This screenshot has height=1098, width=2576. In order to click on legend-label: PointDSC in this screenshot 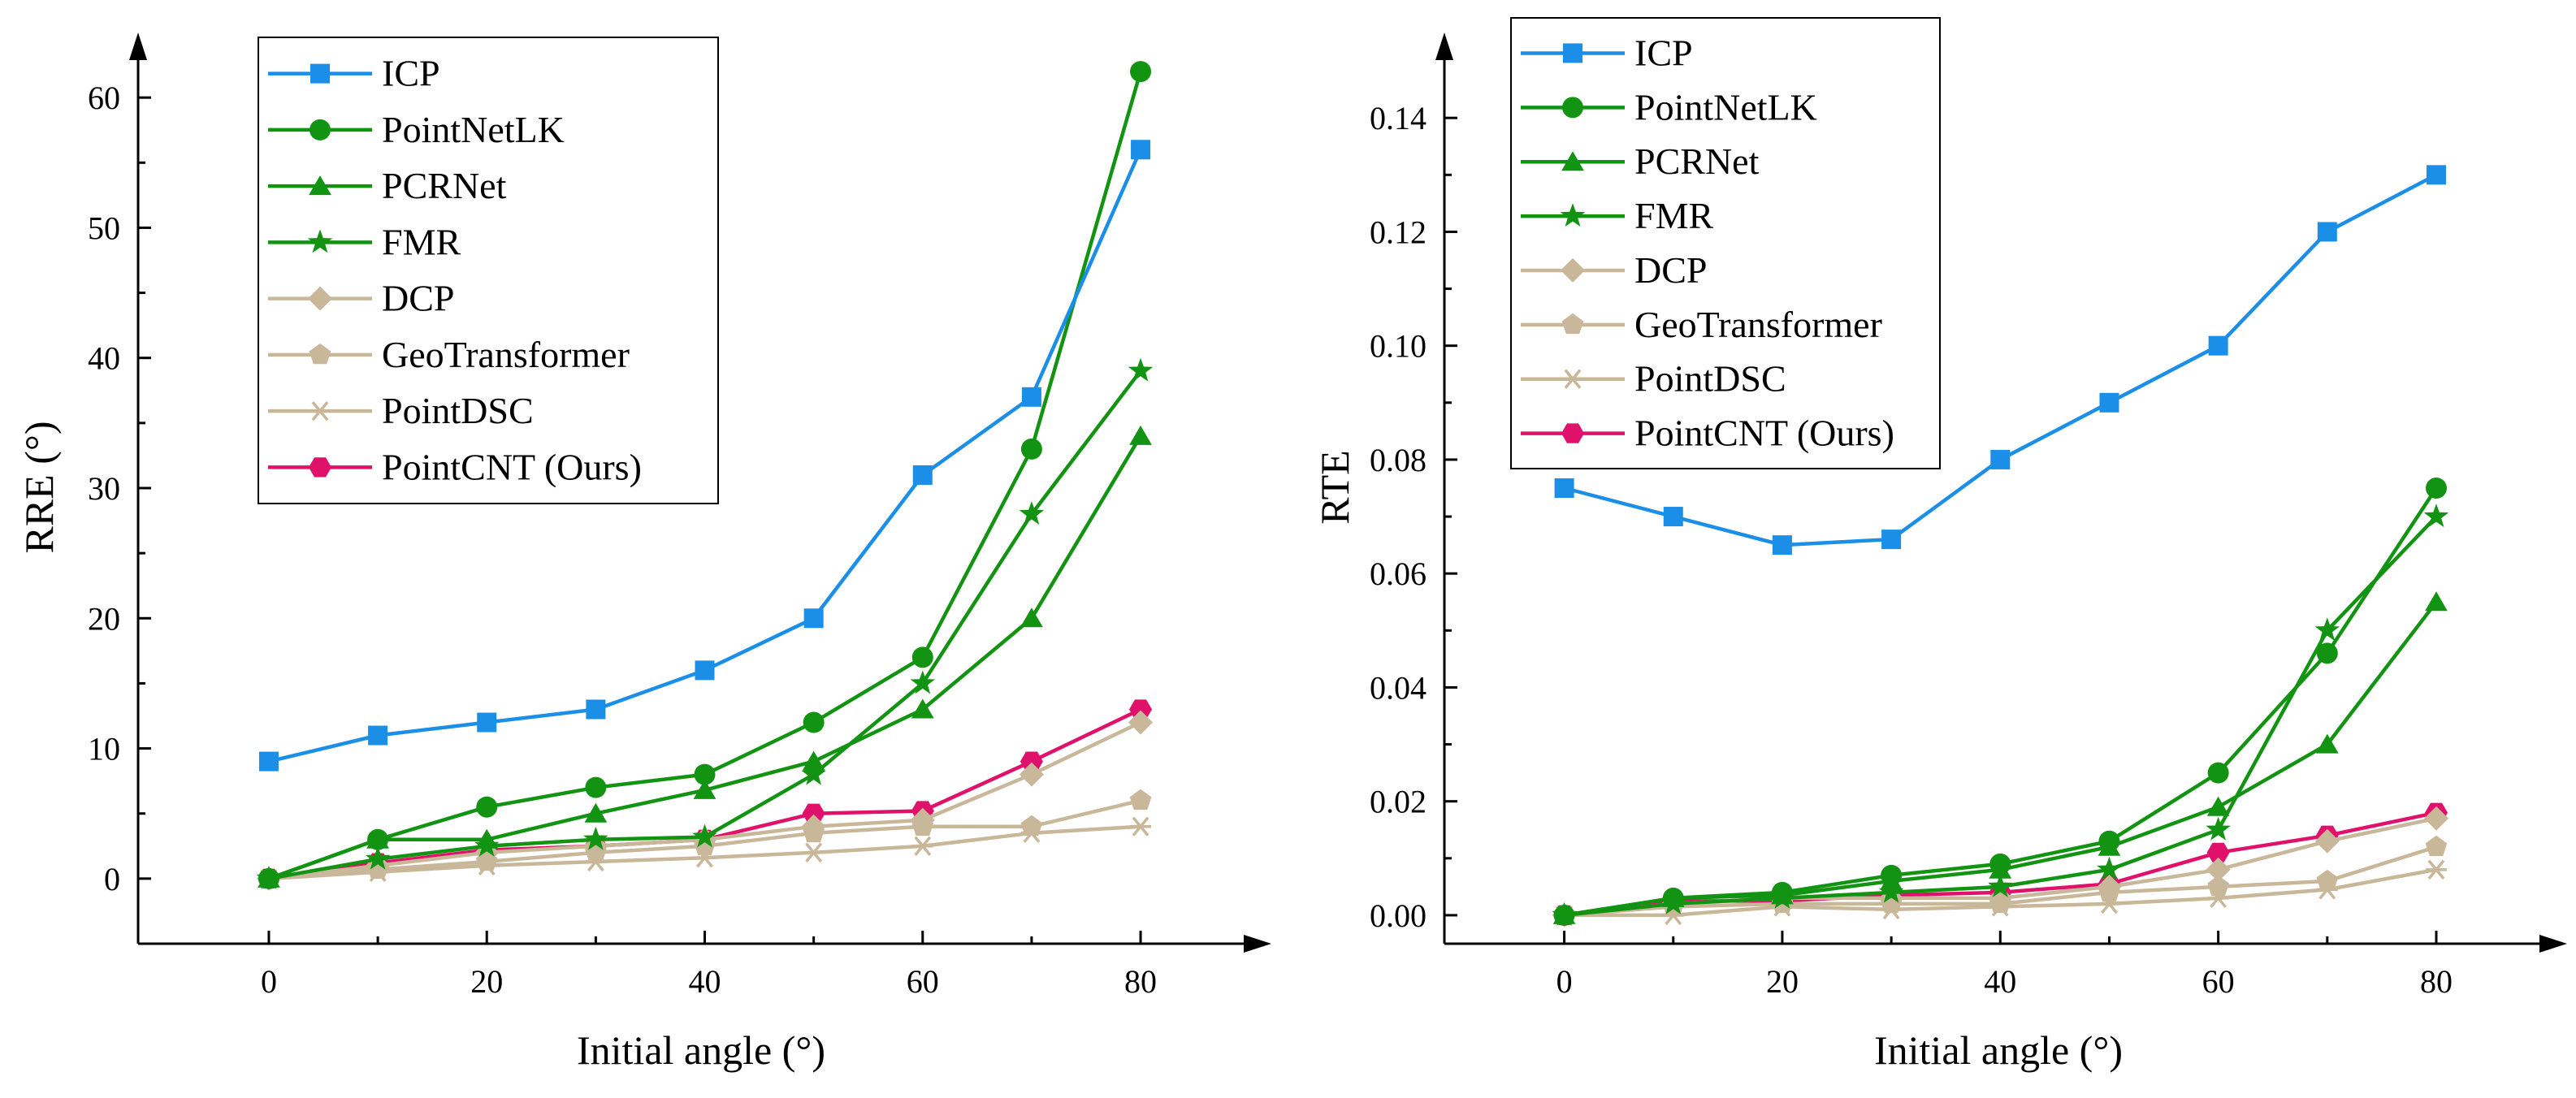, I will do `click(458, 410)`.